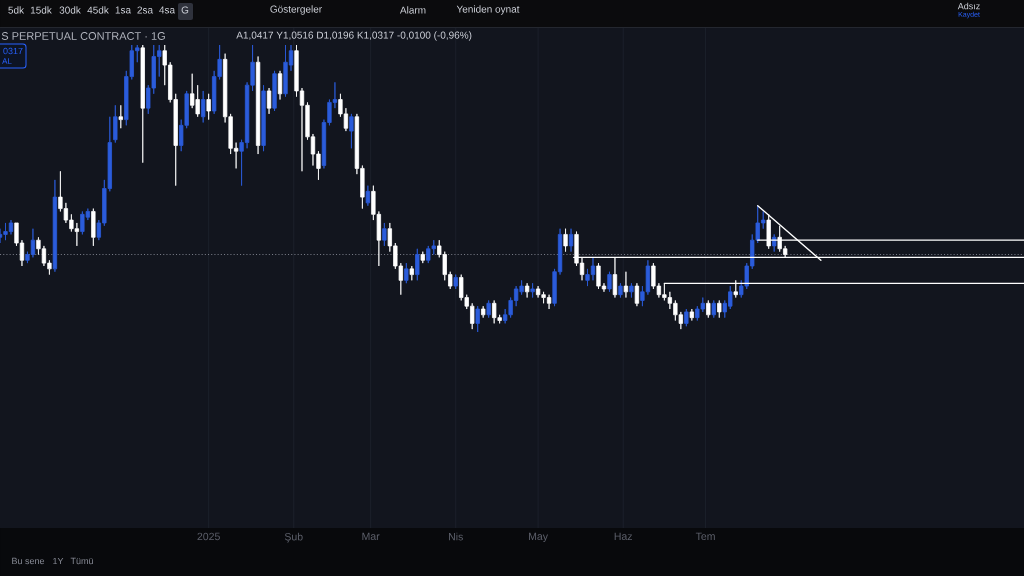 Image resolution: width=1024 pixels, height=576 pixels. Describe the element at coordinates (538, 537) in the screenshot. I see `x-tick-label: May` at that location.